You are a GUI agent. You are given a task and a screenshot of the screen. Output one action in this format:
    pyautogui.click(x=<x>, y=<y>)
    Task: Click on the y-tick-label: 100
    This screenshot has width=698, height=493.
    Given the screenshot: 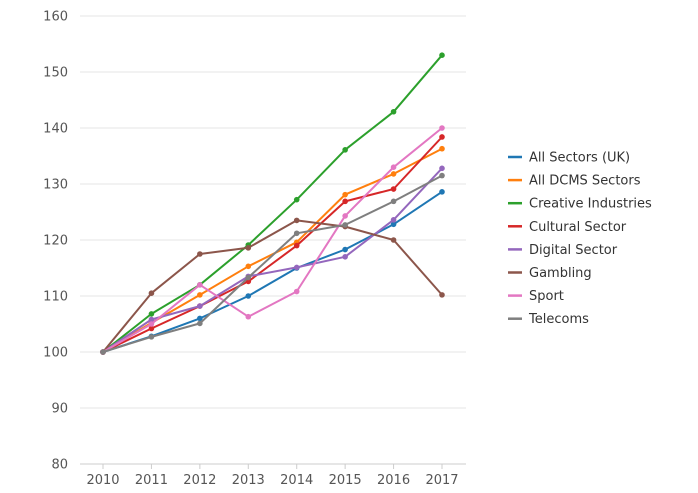 What is the action you would take?
    pyautogui.click(x=55, y=353)
    